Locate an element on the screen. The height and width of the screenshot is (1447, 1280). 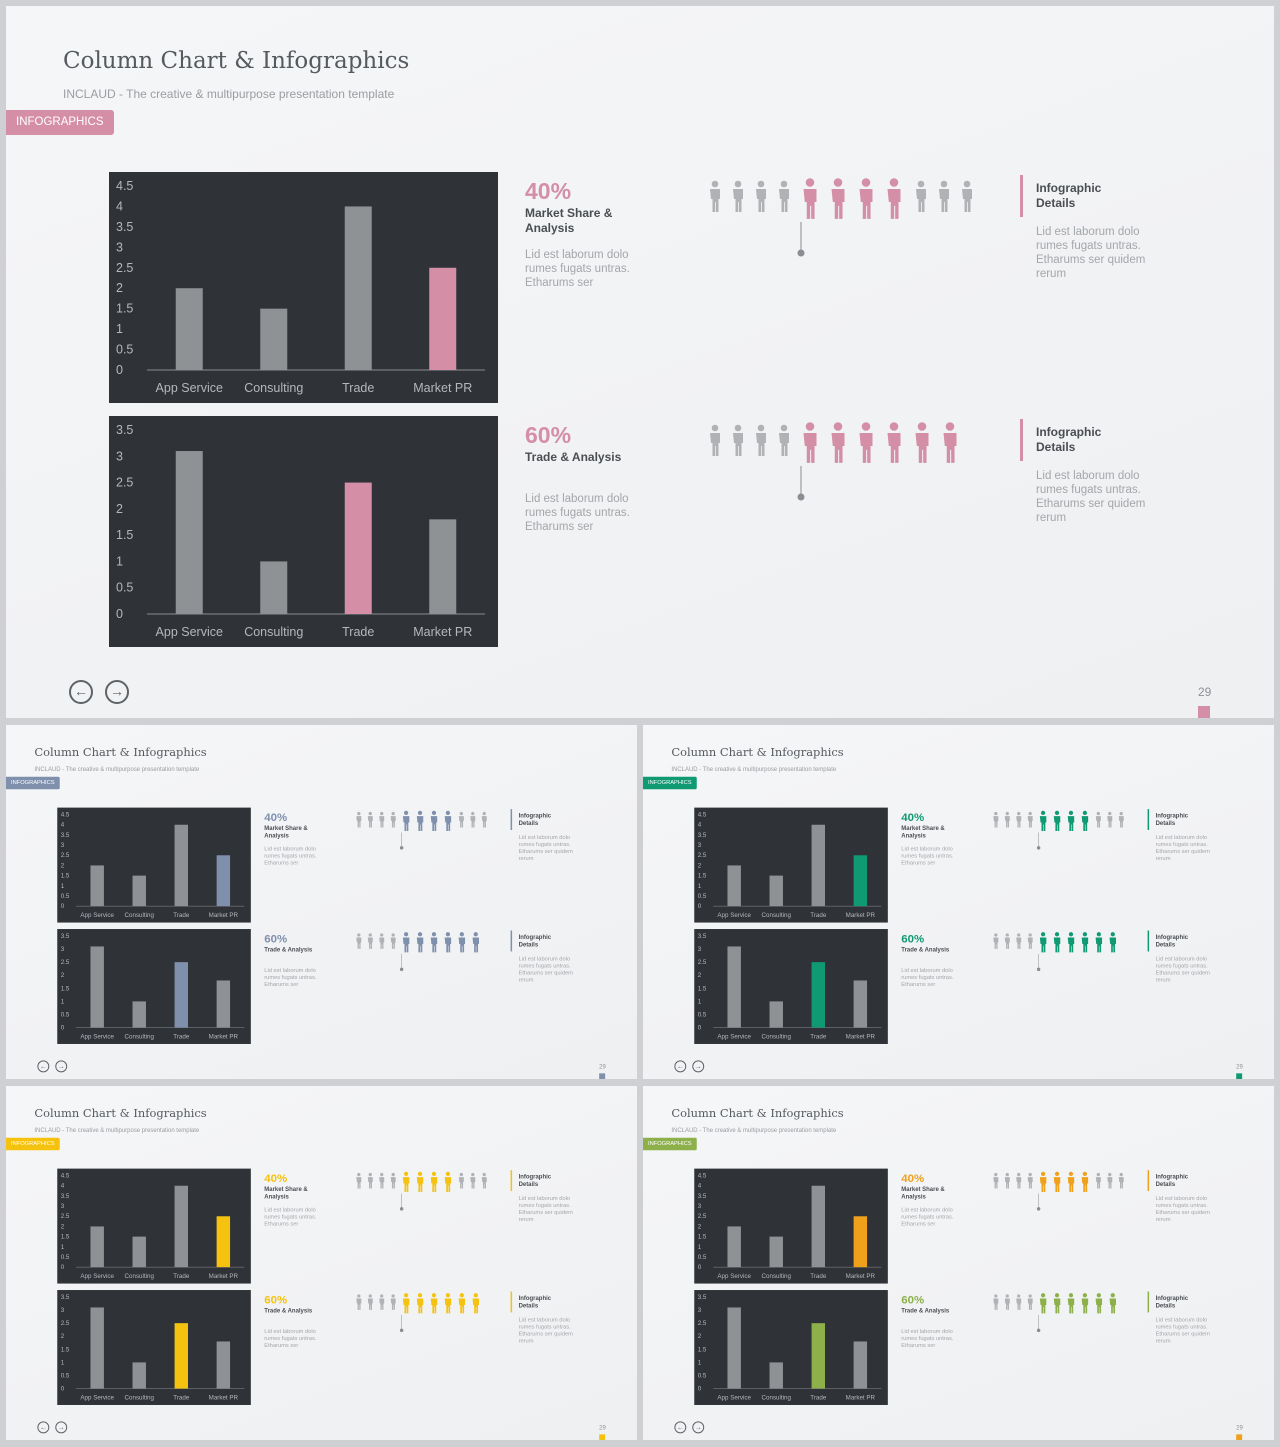
percent-value: 40% is located at coordinates (913, 1178).